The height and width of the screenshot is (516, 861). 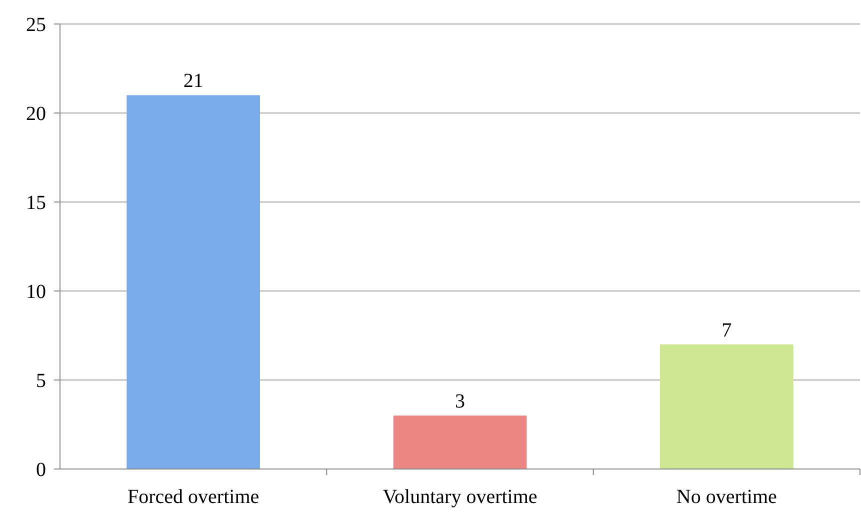 I want to click on y-tick-label: 20, so click(x=36, y=114).